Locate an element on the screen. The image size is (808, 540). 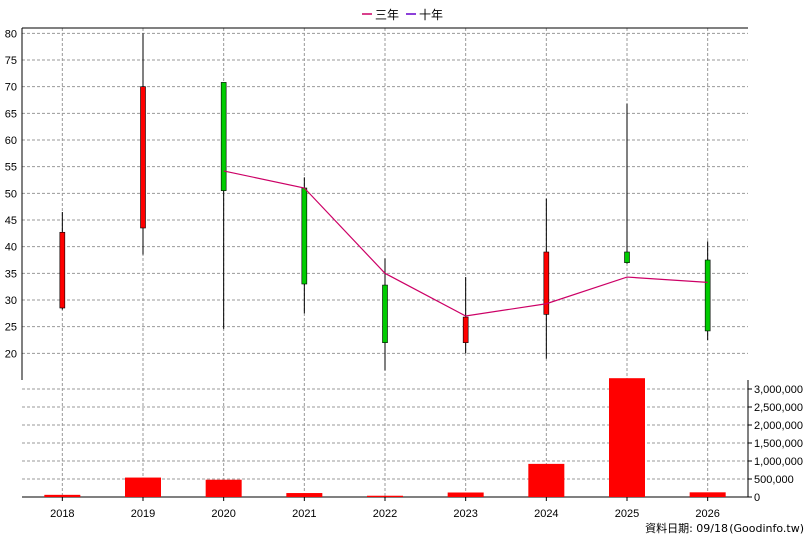
volume-tick-label: 1,500,000 is located at coordinates (778, 444).